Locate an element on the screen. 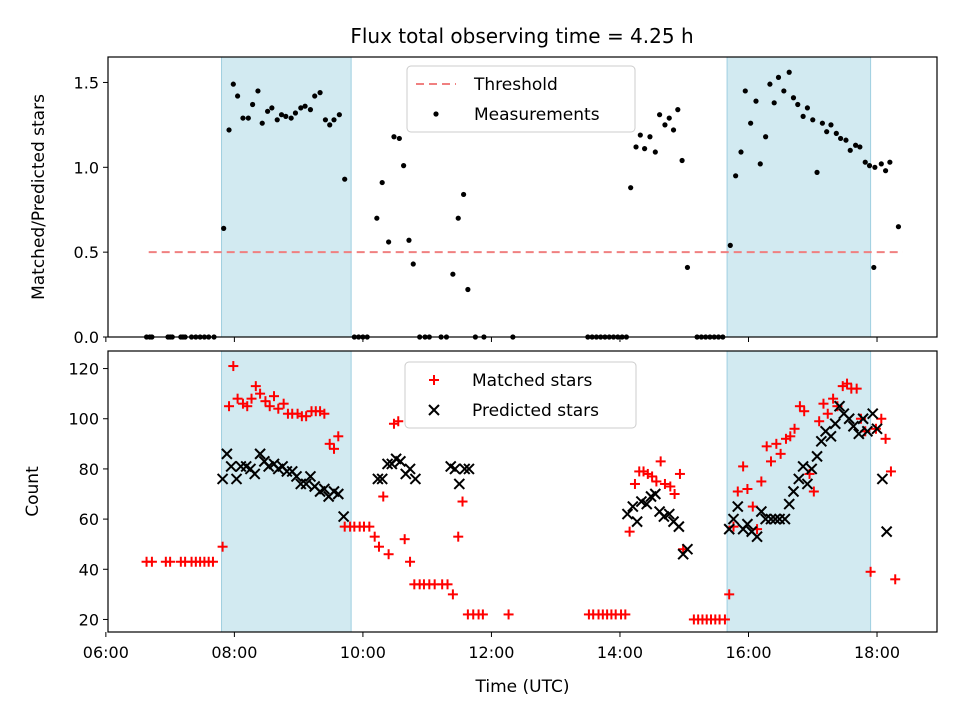  x-tick-label: 18:00 is located at coordinates (877, 652).